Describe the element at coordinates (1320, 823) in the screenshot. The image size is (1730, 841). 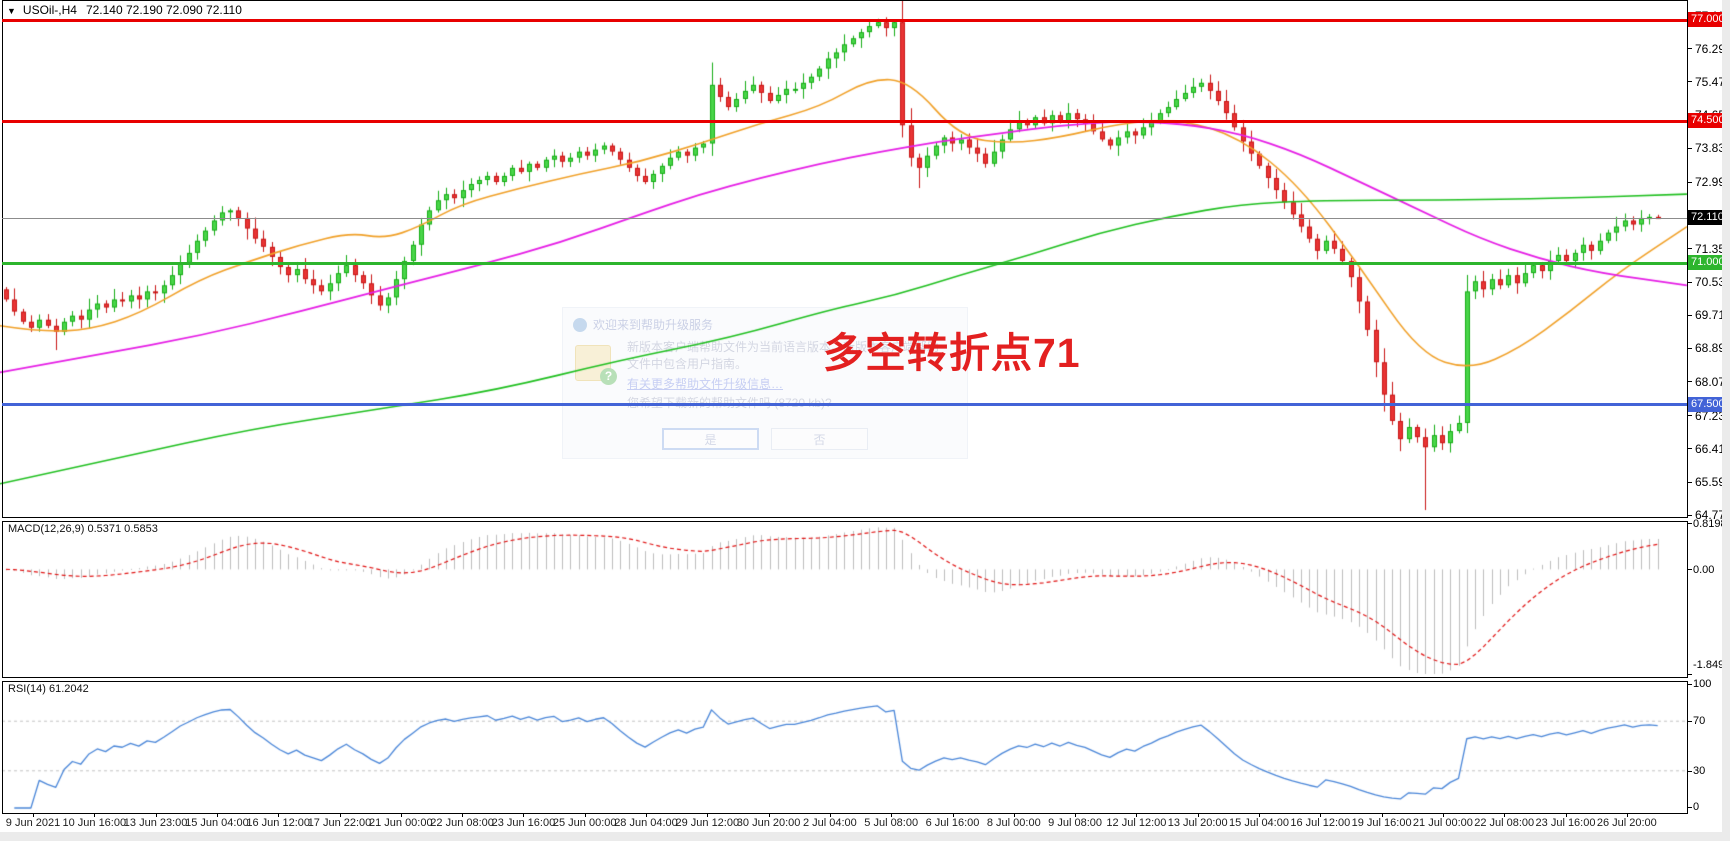
I see `time-axis-label: 16 Jul 12:00` at that location.